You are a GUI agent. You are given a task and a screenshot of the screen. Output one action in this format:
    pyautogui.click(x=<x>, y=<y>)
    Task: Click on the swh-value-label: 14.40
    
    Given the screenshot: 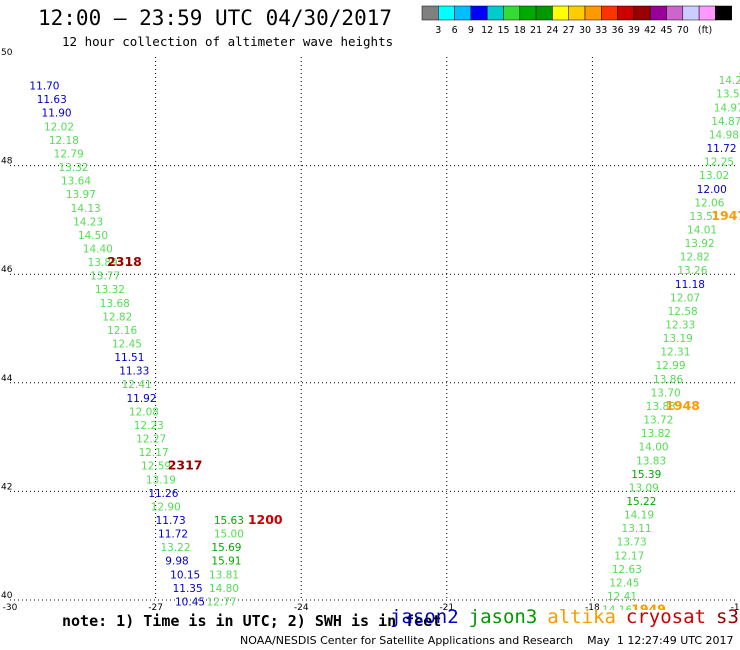 What is the action you would take?
    pyautogui.click(x=98, y=249)
    